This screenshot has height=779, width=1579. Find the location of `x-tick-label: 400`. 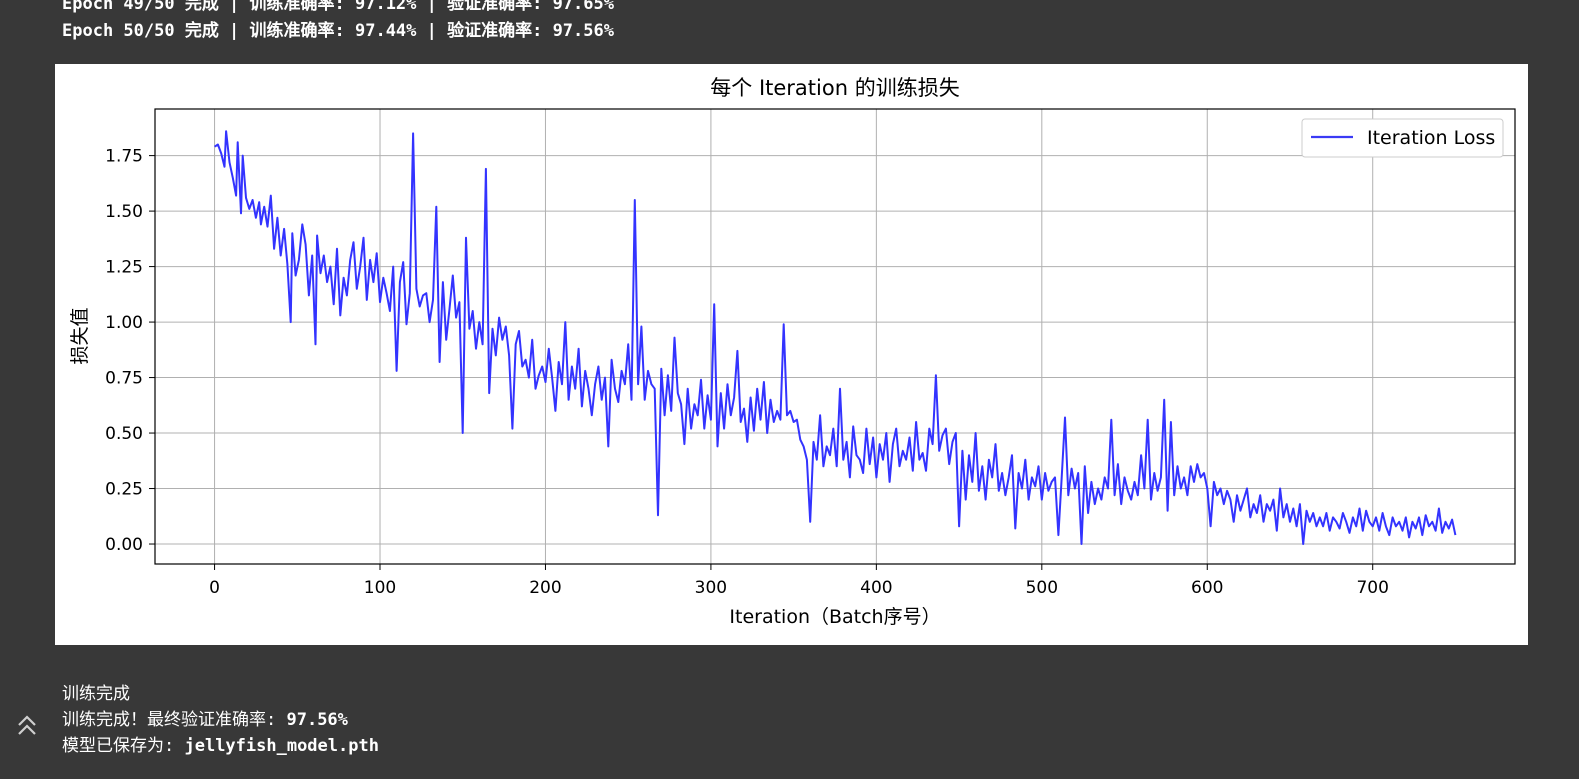

x-tick-label: 400 is located at coordinates (876, 588).